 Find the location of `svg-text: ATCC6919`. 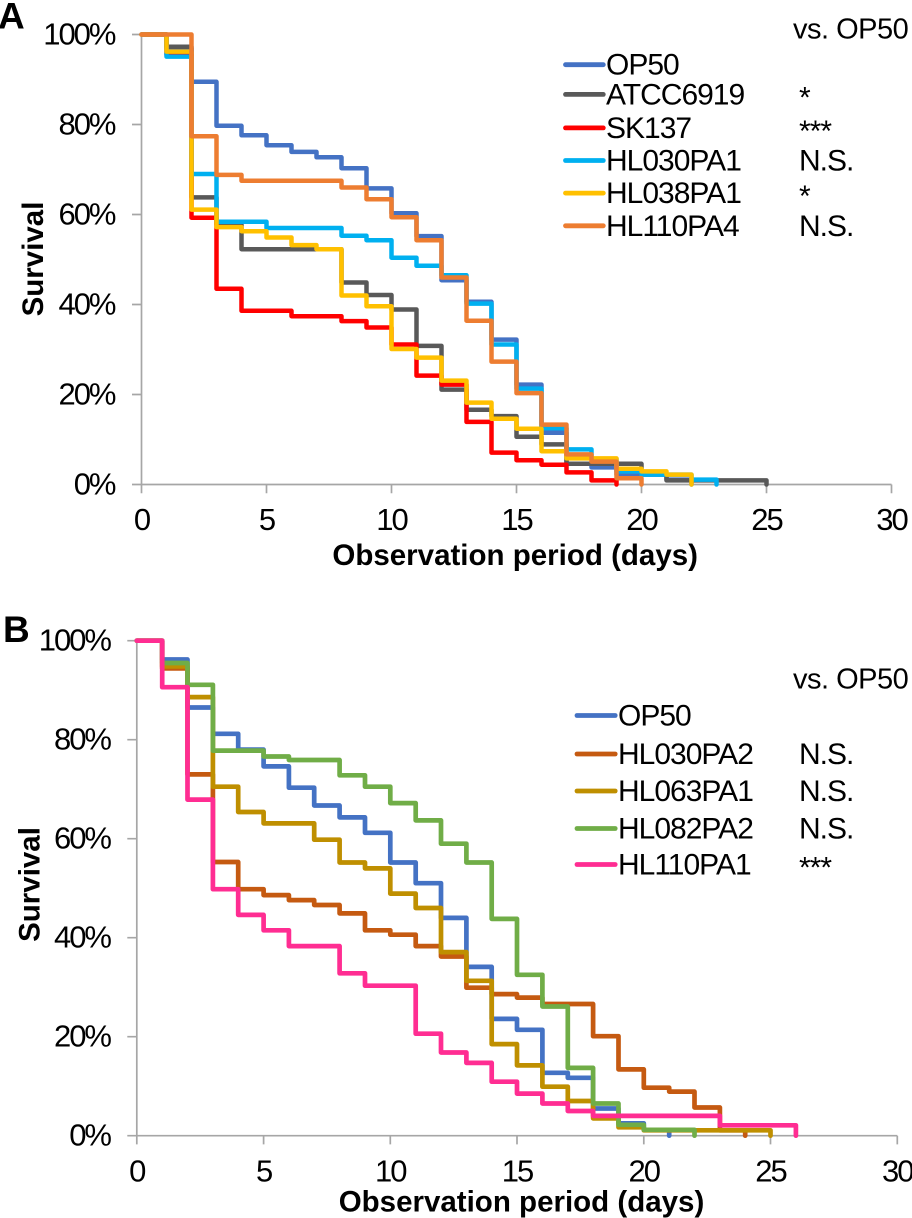

svg-text: ATCC6919 is located at coordinates (675, 94).